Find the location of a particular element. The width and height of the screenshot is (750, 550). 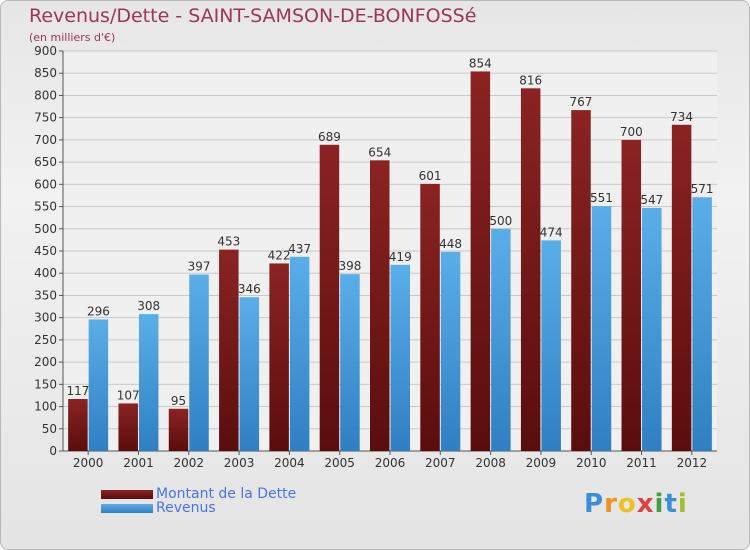

y-tick-label: 0 is located at coordinates (53, 451).